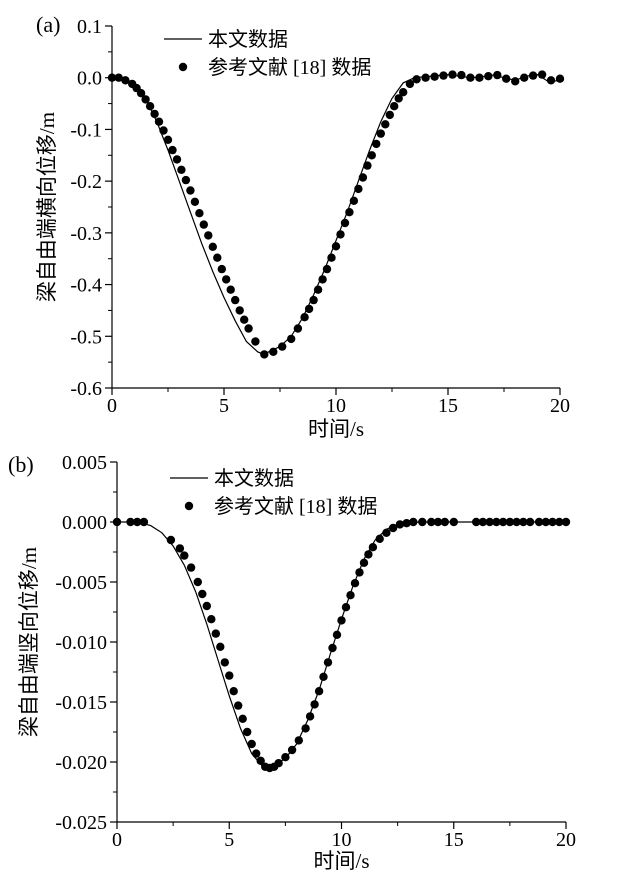 Image resolution: width=628 pixels, height=881 pixels. I want to click on x-tick-label: 15, so click(448, 406).